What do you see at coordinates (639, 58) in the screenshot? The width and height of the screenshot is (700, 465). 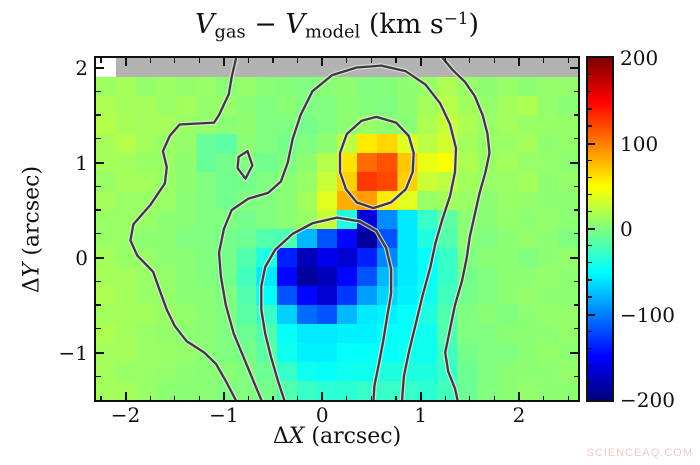 I see `colorbar-tick-label: 200` at bounding box center [639, 58].